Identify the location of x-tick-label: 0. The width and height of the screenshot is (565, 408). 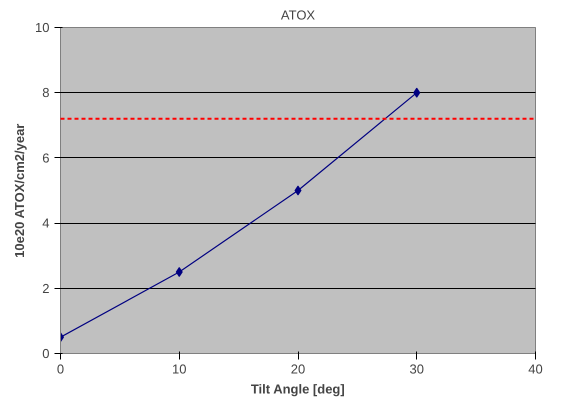
(60, 369).